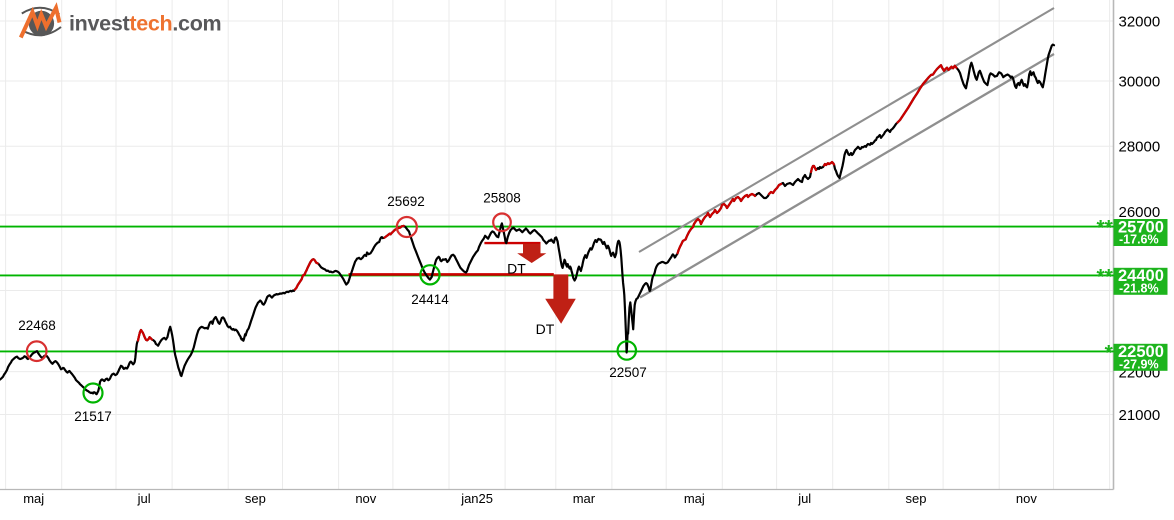 The image size is (1174, 520). Describe the element at coordinates (93, 416) in the screenshot. I see `svg-text: 21517` at that location.